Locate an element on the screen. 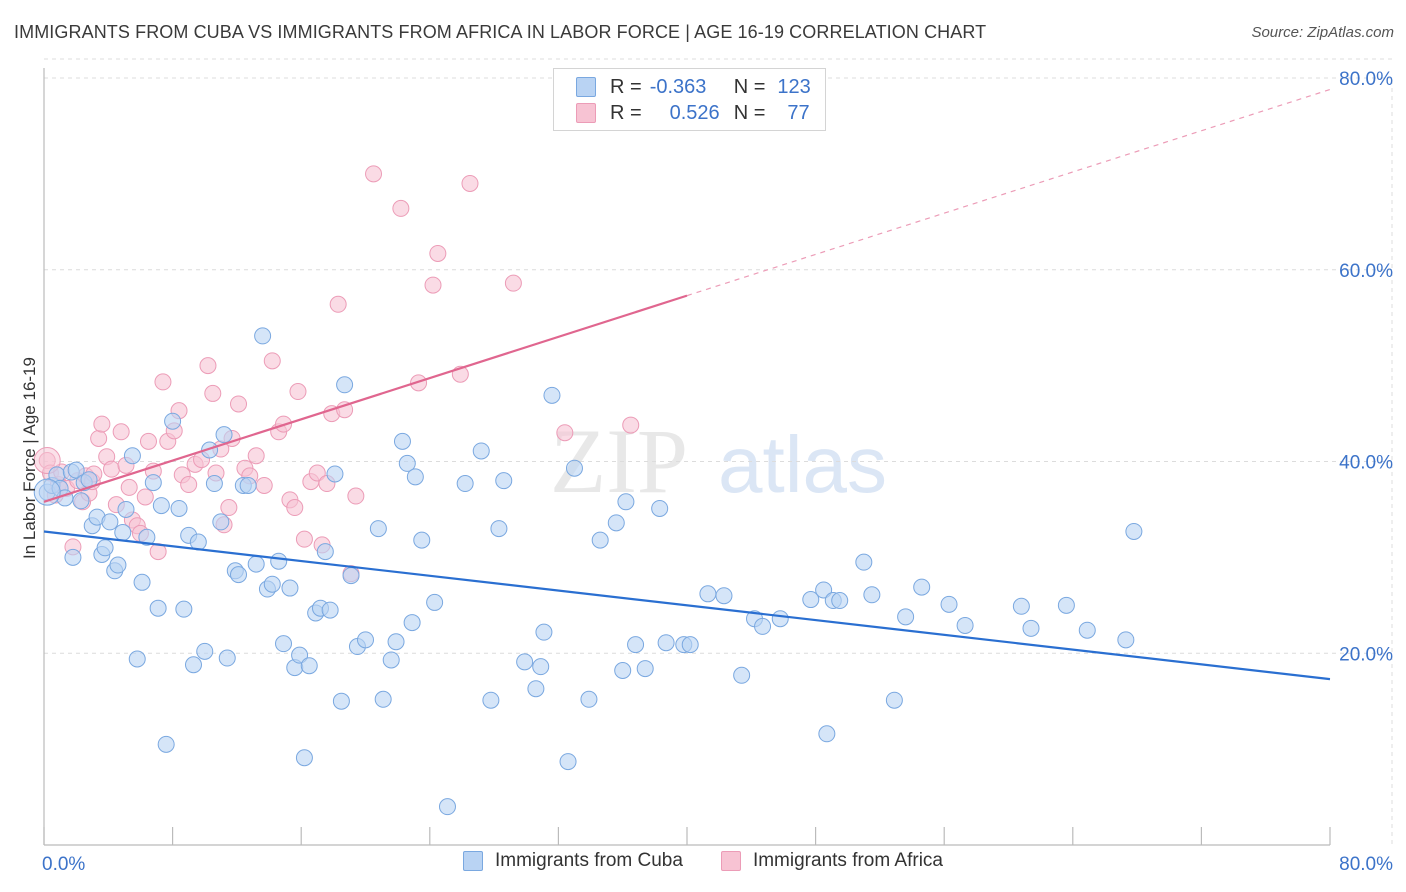 The image size is (1406, 892). y-tick-label: 80.0% is located at coordinates (1366, 79).